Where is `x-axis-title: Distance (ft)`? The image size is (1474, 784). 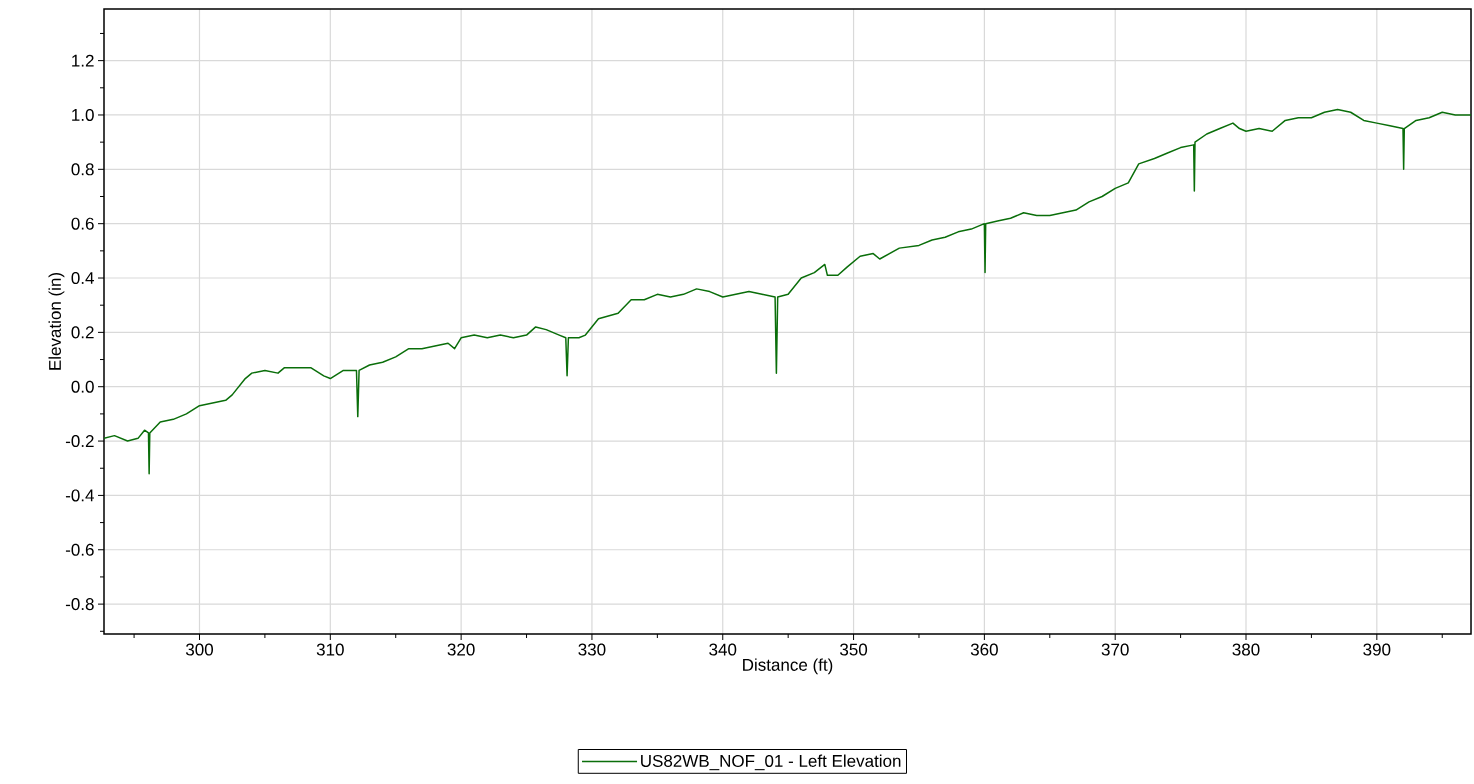
x-axis-title: Distance (ft) is located at coordinates (788, 666).